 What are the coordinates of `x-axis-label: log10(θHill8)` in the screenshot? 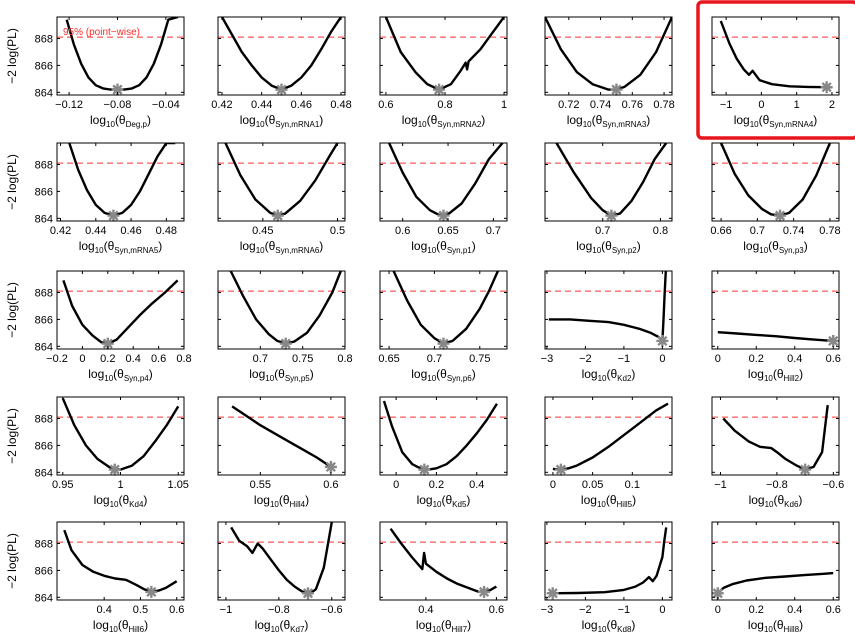 It's located at (775, 626).